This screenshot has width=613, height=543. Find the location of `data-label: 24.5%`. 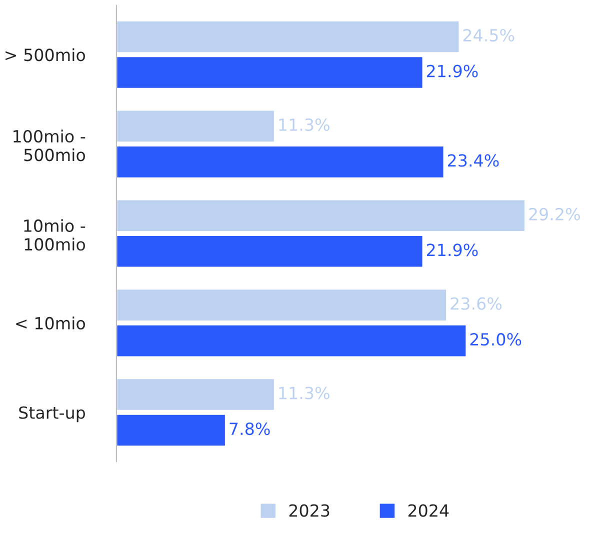

data-label: 24.5% is located at coordinates (488, 35).